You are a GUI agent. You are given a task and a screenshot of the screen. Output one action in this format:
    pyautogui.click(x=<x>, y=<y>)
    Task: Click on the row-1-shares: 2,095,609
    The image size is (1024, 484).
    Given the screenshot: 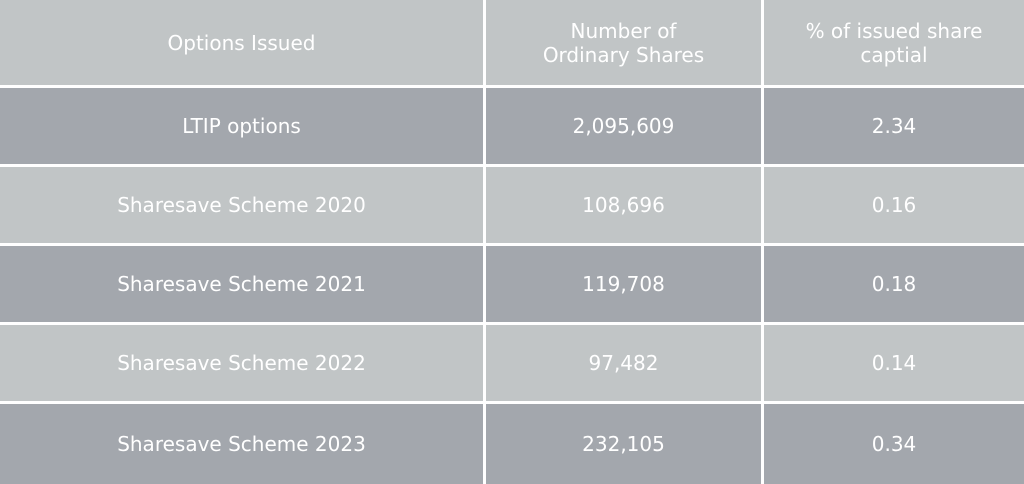 What is the action you would take?
    pyautogui.click(x=625, y=127)
    